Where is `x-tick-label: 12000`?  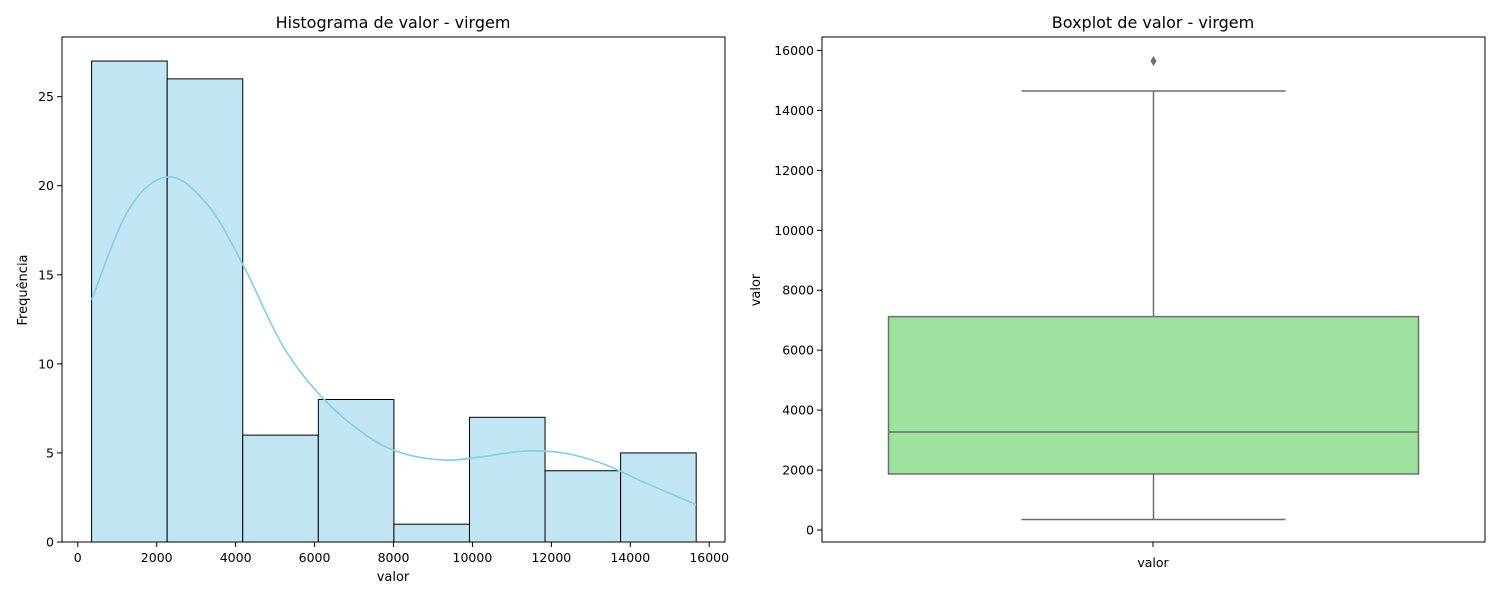 x-tick-label: 12000 is located at coordinates (551, 557).